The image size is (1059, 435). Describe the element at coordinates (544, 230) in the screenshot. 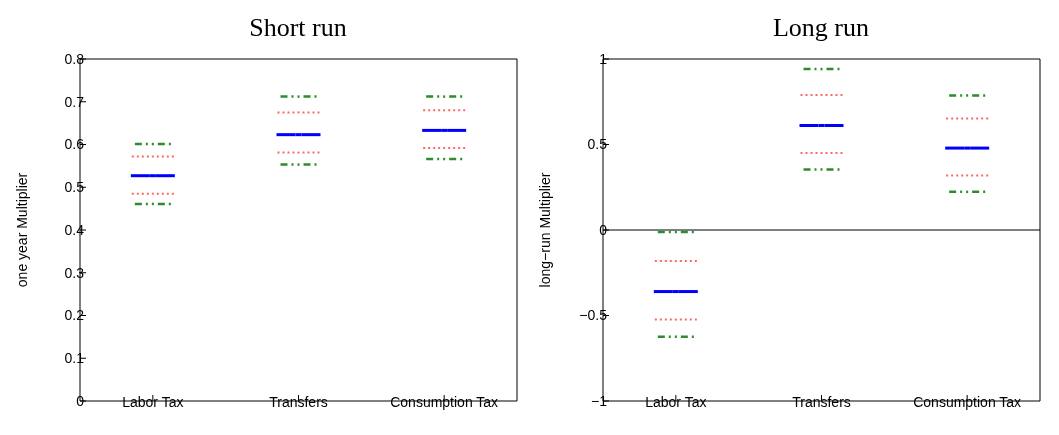

I see `y-axis-title: long−run Multiplier` at that location.